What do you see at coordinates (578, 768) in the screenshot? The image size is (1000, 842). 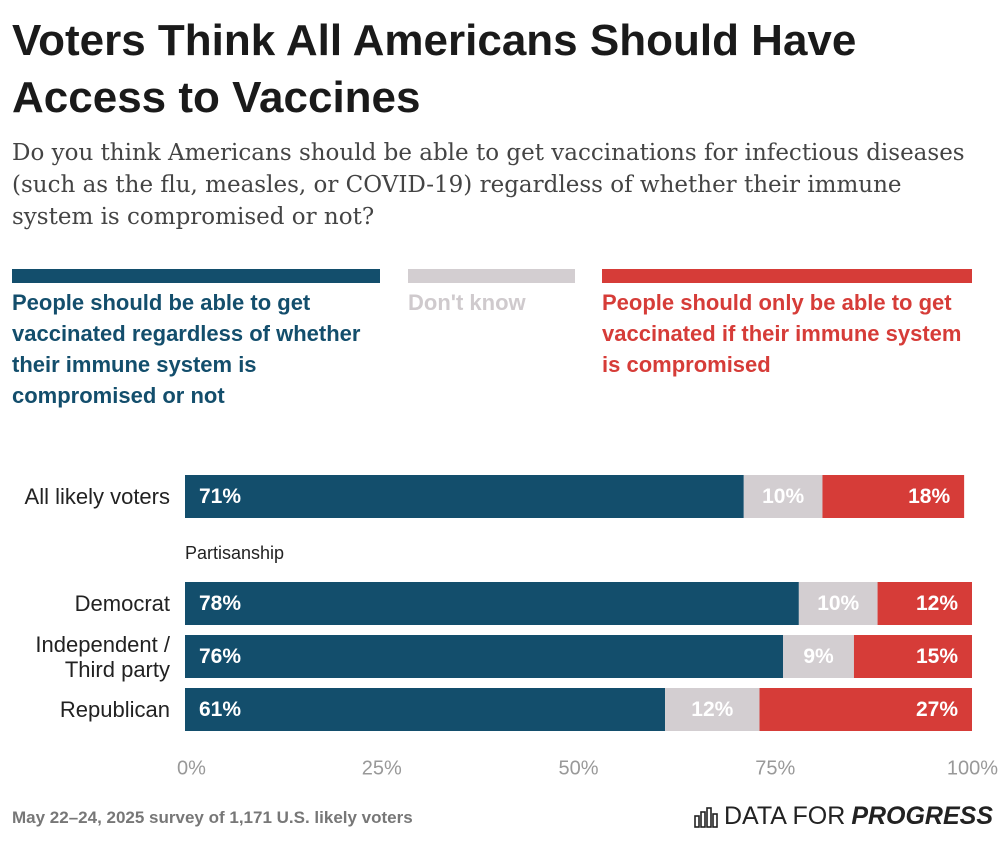 I see `x-tick-label: 50%` at bounding box center [578, 768].